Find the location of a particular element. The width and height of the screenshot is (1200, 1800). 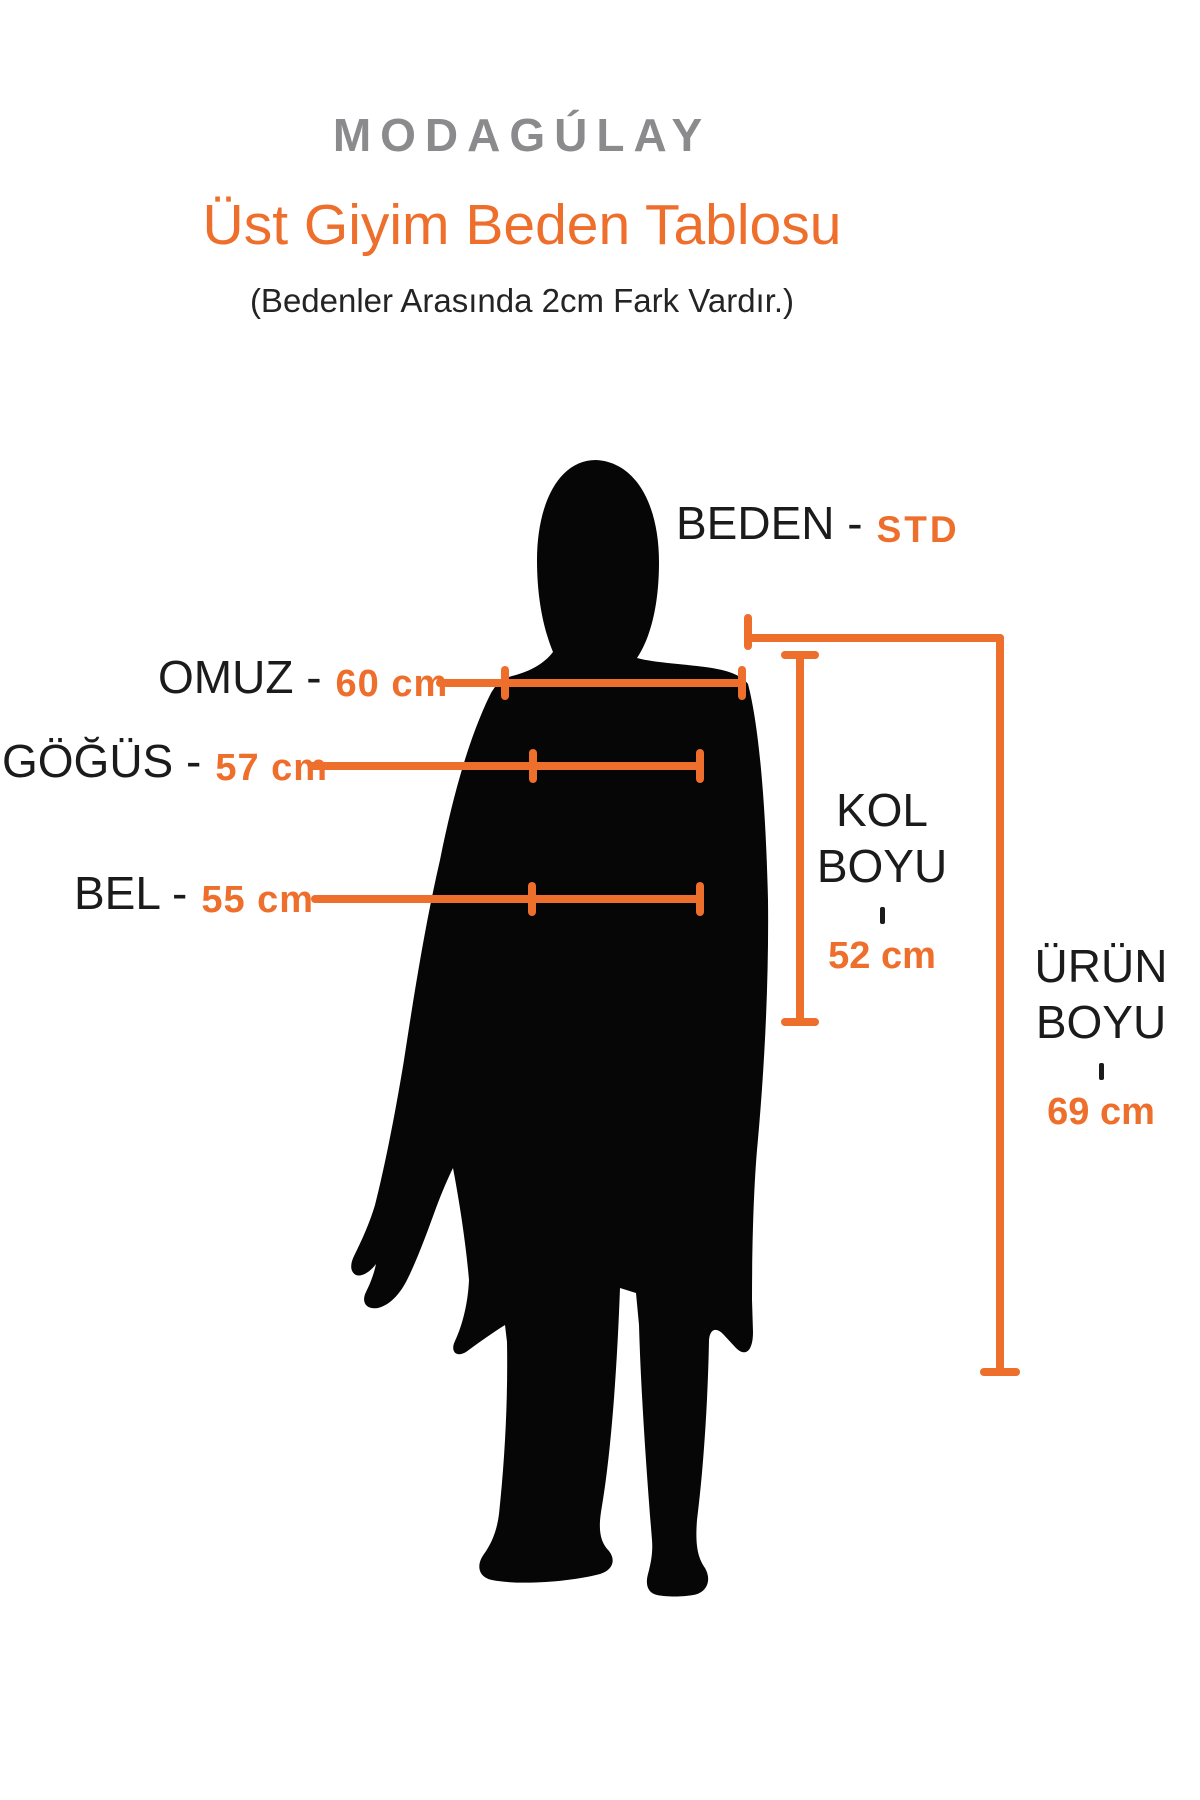

gogus-measure-line is located at coordinates (506, 766).